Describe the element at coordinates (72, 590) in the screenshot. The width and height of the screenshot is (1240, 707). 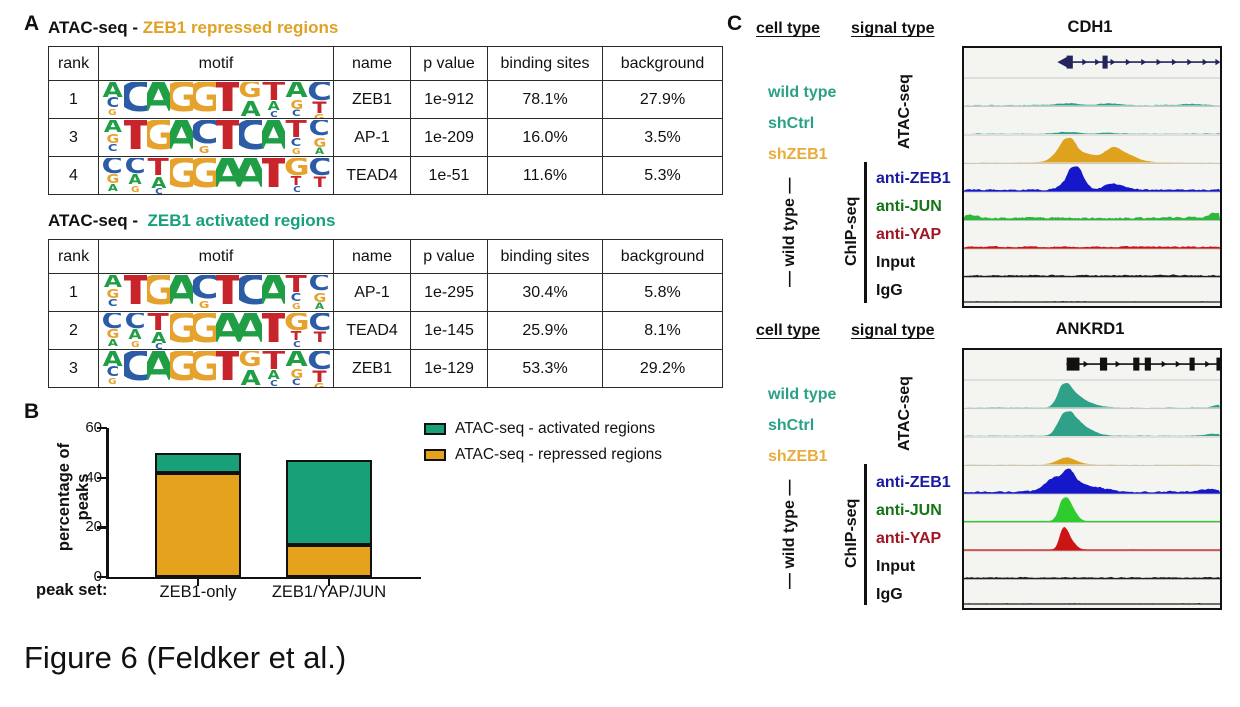
I see `x-axis-title: peak set:` at that location.